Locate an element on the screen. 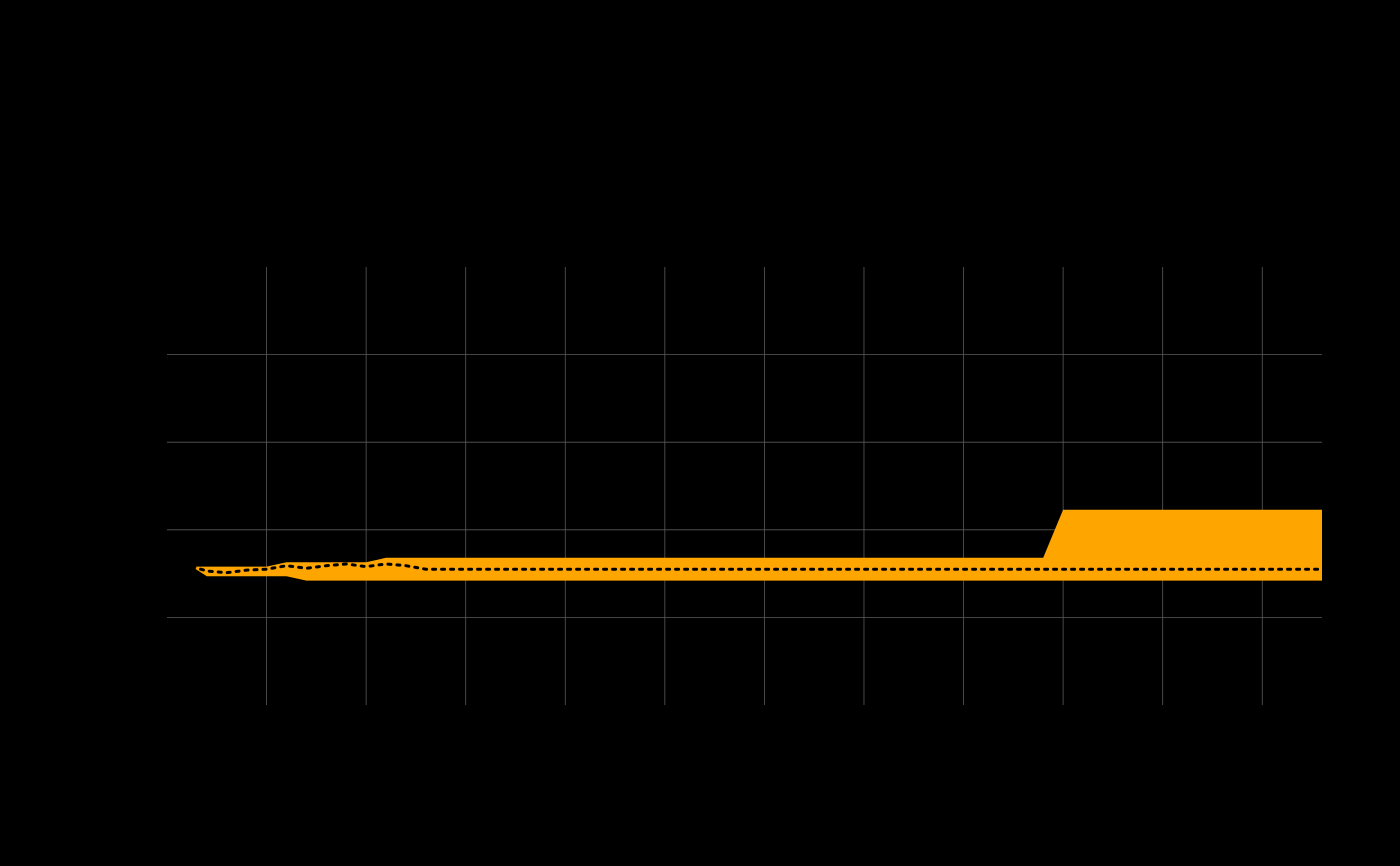  median-line-layer is located at coordinates (757, 568).